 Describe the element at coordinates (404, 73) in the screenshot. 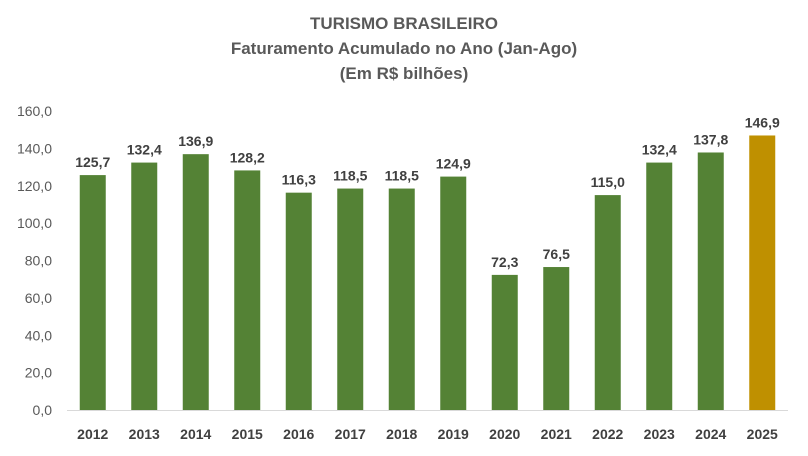

I see `chart-unit: (Em R$ bilhões)` at that location.